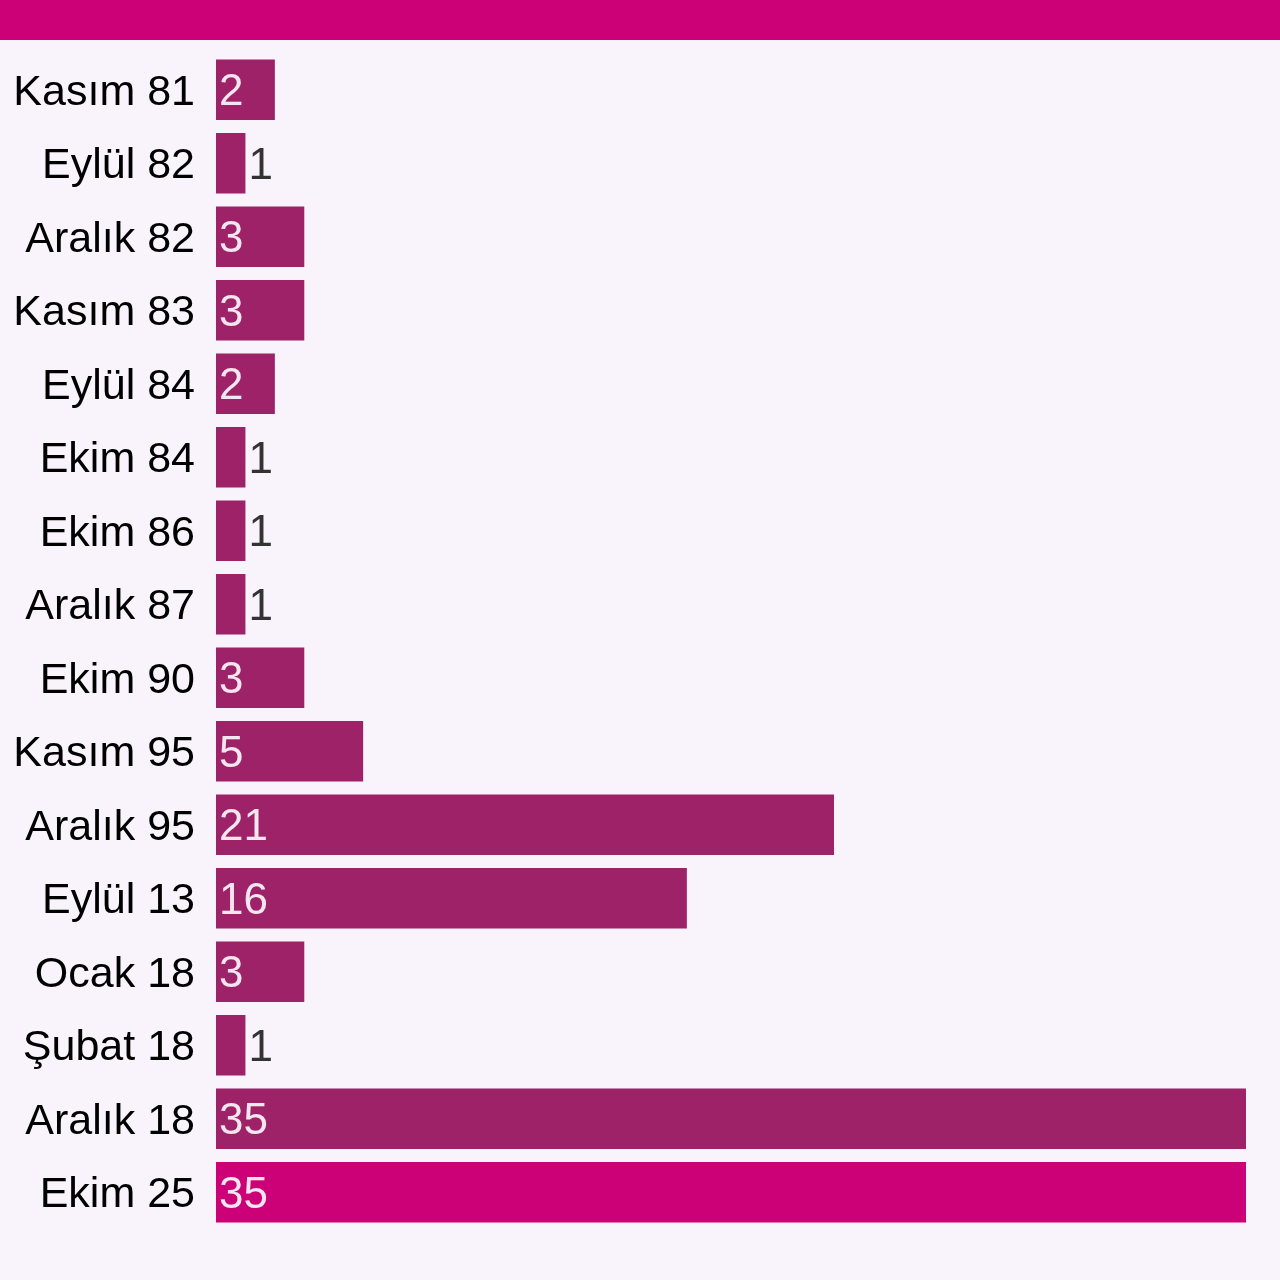 The height and width of the screenshot is (1280, 1280). Describe the element at coordinates (118, 898) in the screenshot. I see `y-tick-label: Eylül 13` at that location.